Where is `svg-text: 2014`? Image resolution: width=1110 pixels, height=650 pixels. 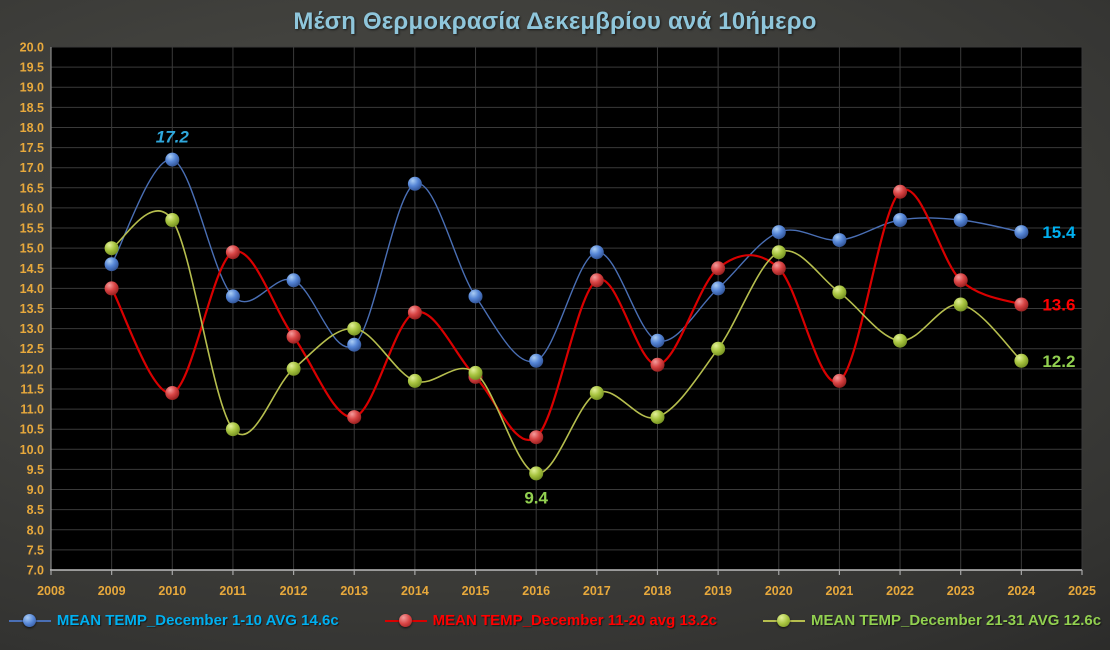
svg-text: 2014 is located at coordinates (415, 591).